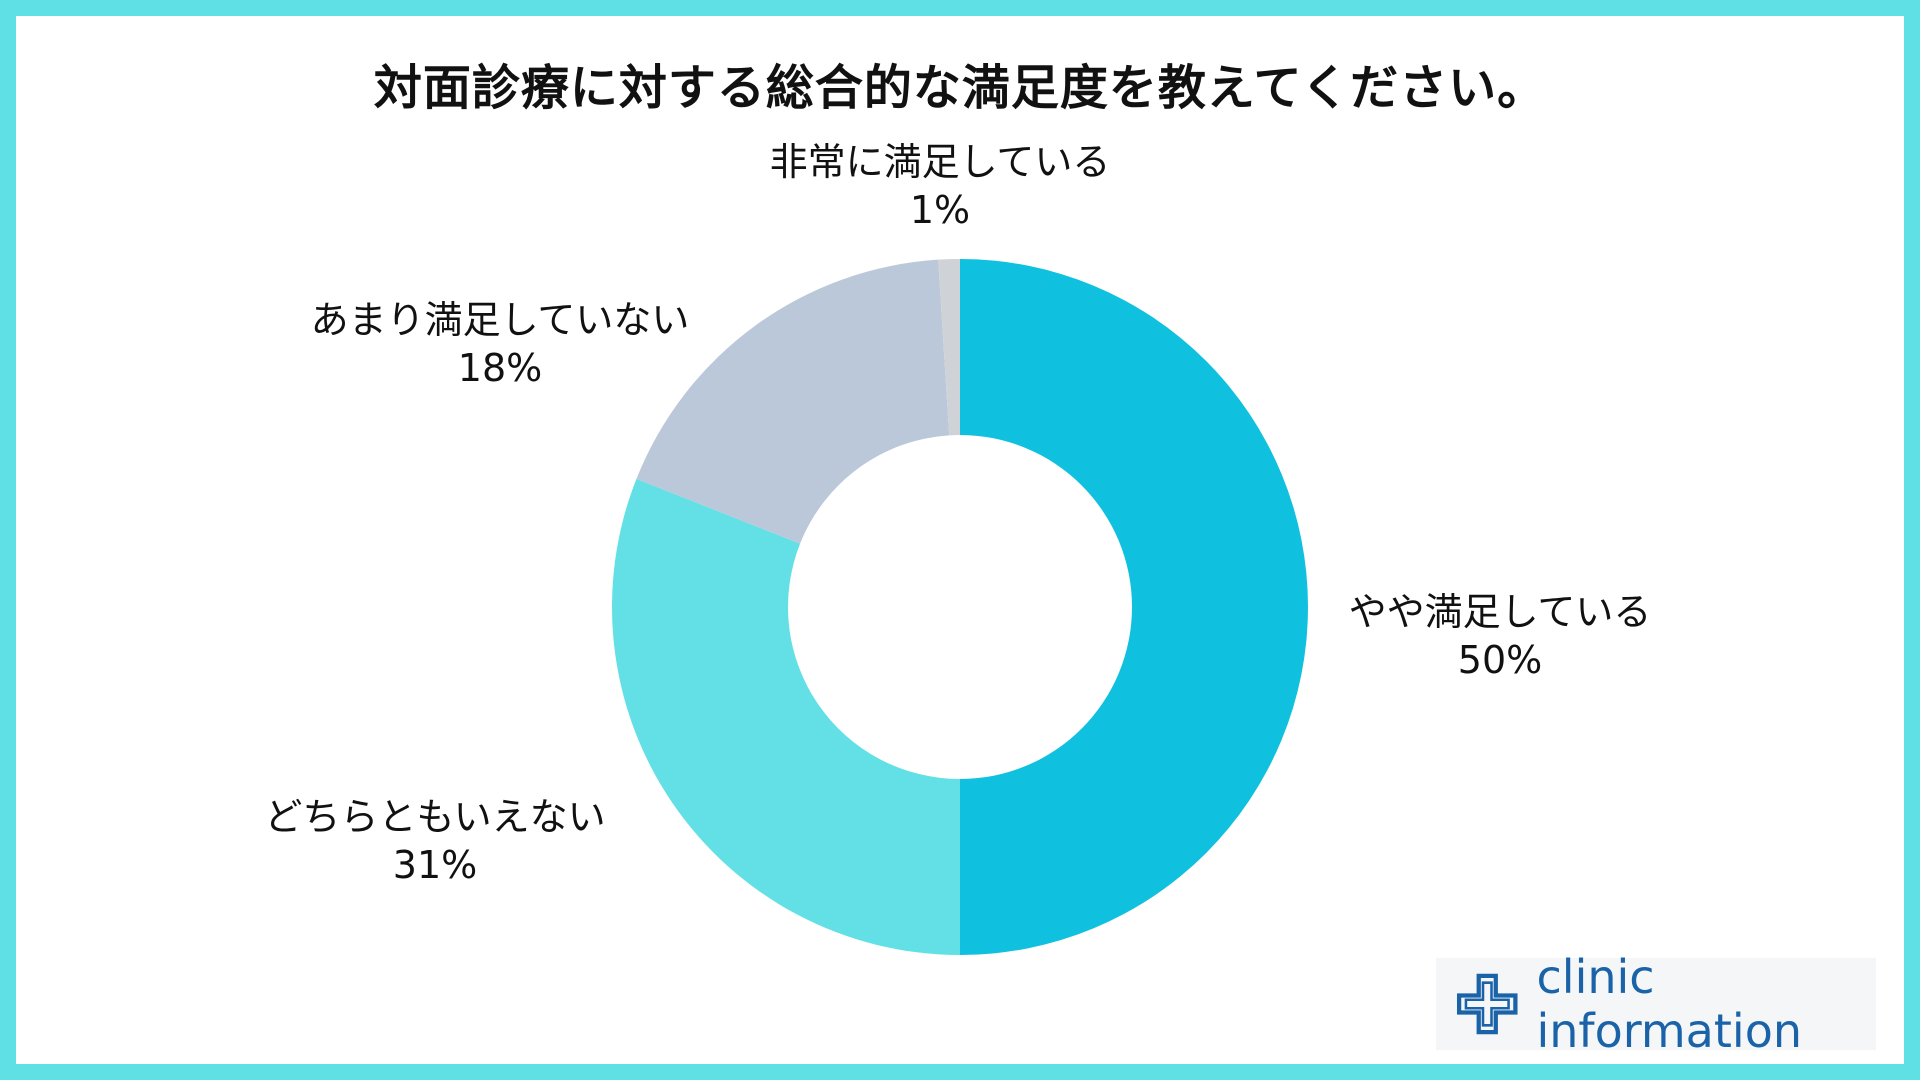 This screenshot has height=1080, width=1920. Describe the element at coordinates (1669, 1004) in the screenshot. I see `logo-text: clinic information` at that location.